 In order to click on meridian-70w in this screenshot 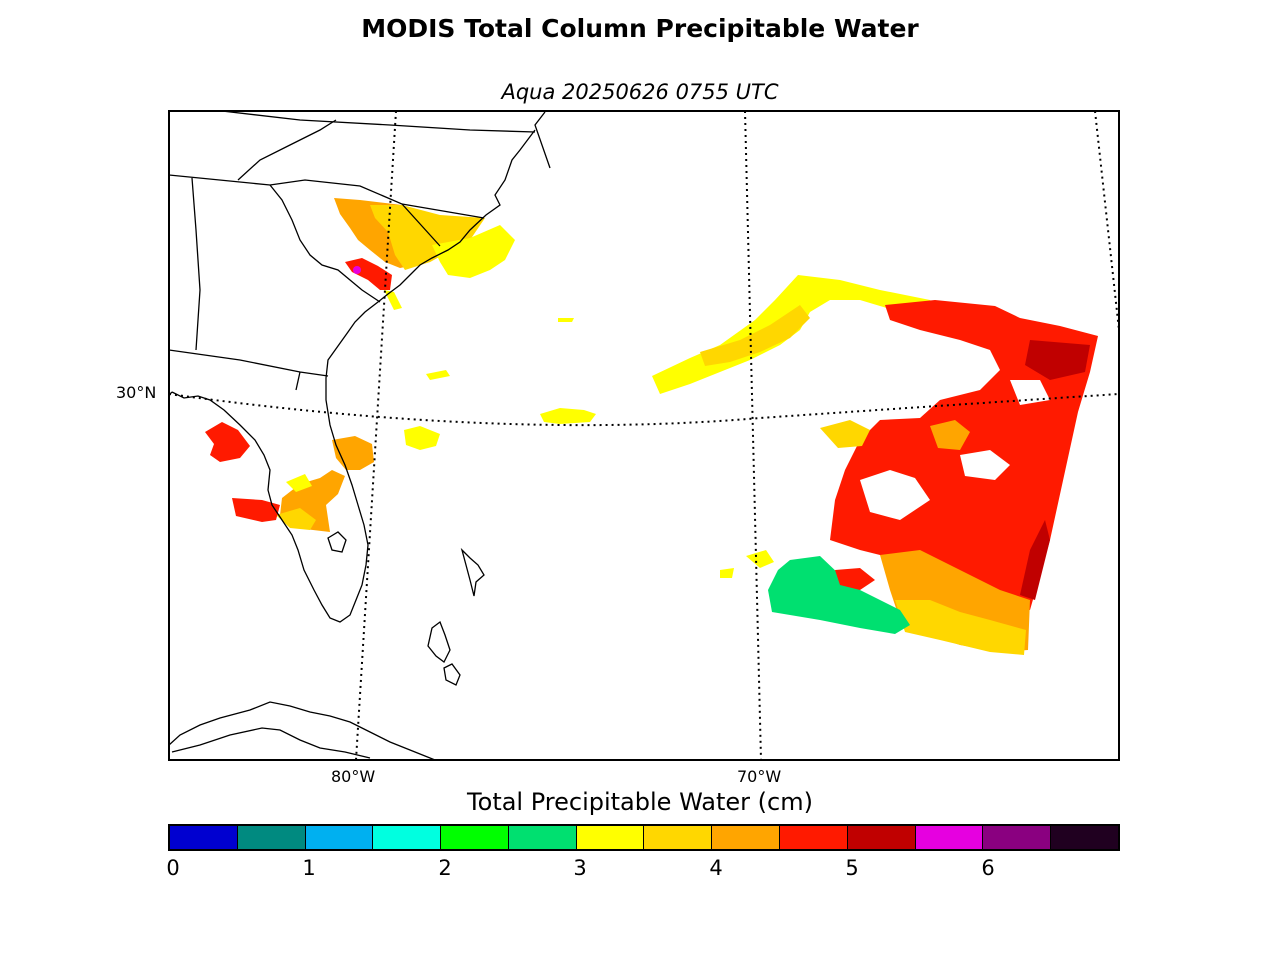, I will do `click(753, 435)`.